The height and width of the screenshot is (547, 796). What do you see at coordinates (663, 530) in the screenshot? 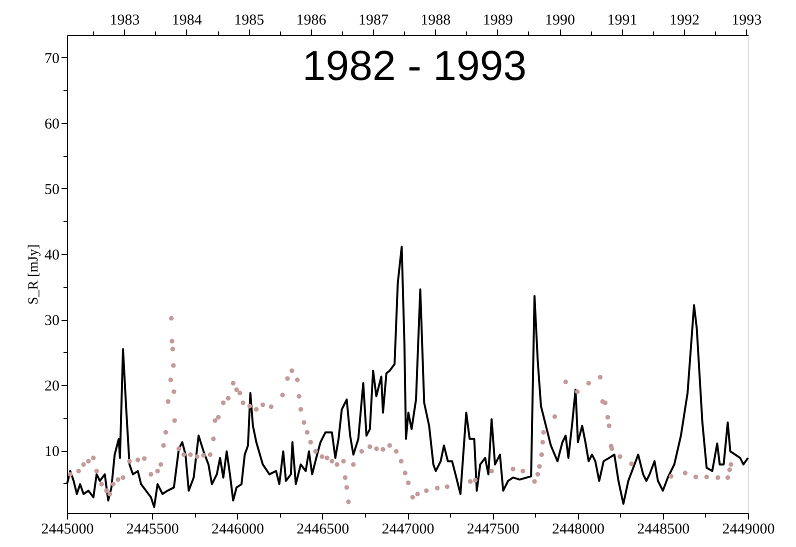
I see `x-tick-label: 2448500` at bounding box center [663, 530].